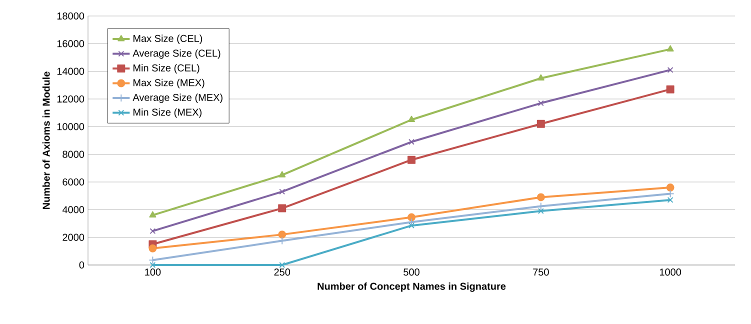 The image size is (751, 324). I want to click on y-tick-label: 14000, so click(70, 71).